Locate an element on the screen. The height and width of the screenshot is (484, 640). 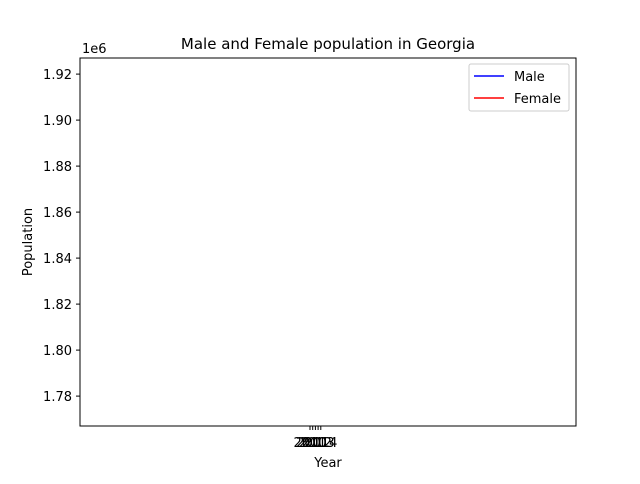
y-axis: 1.78 1.80 1.82 1.84 1.86 1.88 1.90 1.92 is located at coordinates (61, 236).